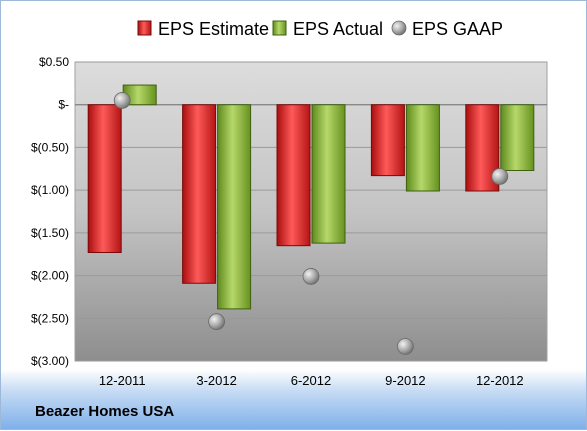  I want to click on legend-label: EPS Estimate, so click(213, 29).